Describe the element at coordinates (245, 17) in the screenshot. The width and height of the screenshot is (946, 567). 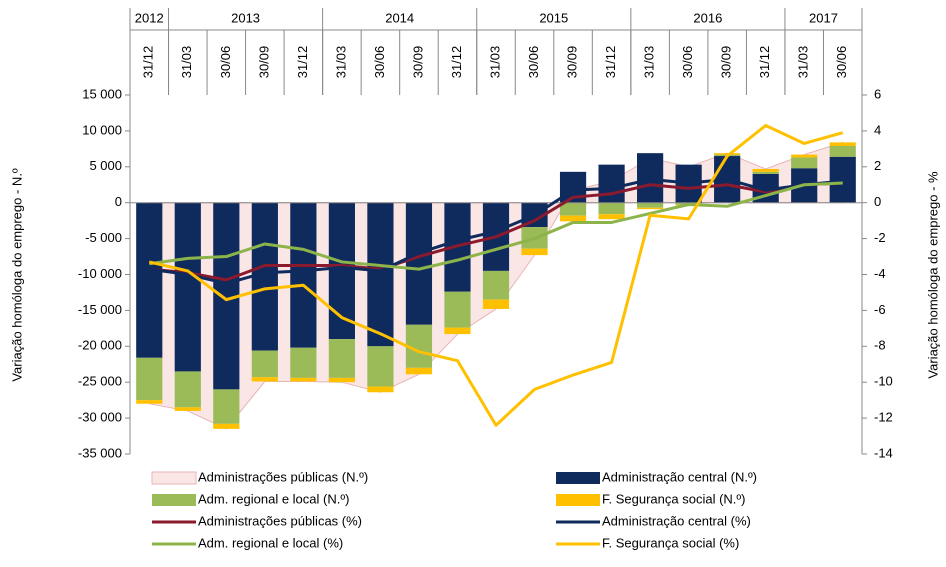
I see `year-label: 2013` at that location.